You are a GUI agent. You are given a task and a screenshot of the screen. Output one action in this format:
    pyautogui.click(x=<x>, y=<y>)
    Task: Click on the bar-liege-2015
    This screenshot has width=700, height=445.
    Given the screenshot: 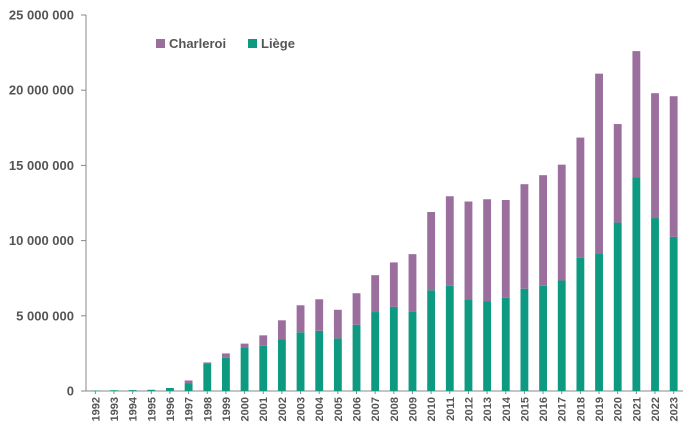 What is the action you would take?
    pyautogui.click(x=524, y=339)
    